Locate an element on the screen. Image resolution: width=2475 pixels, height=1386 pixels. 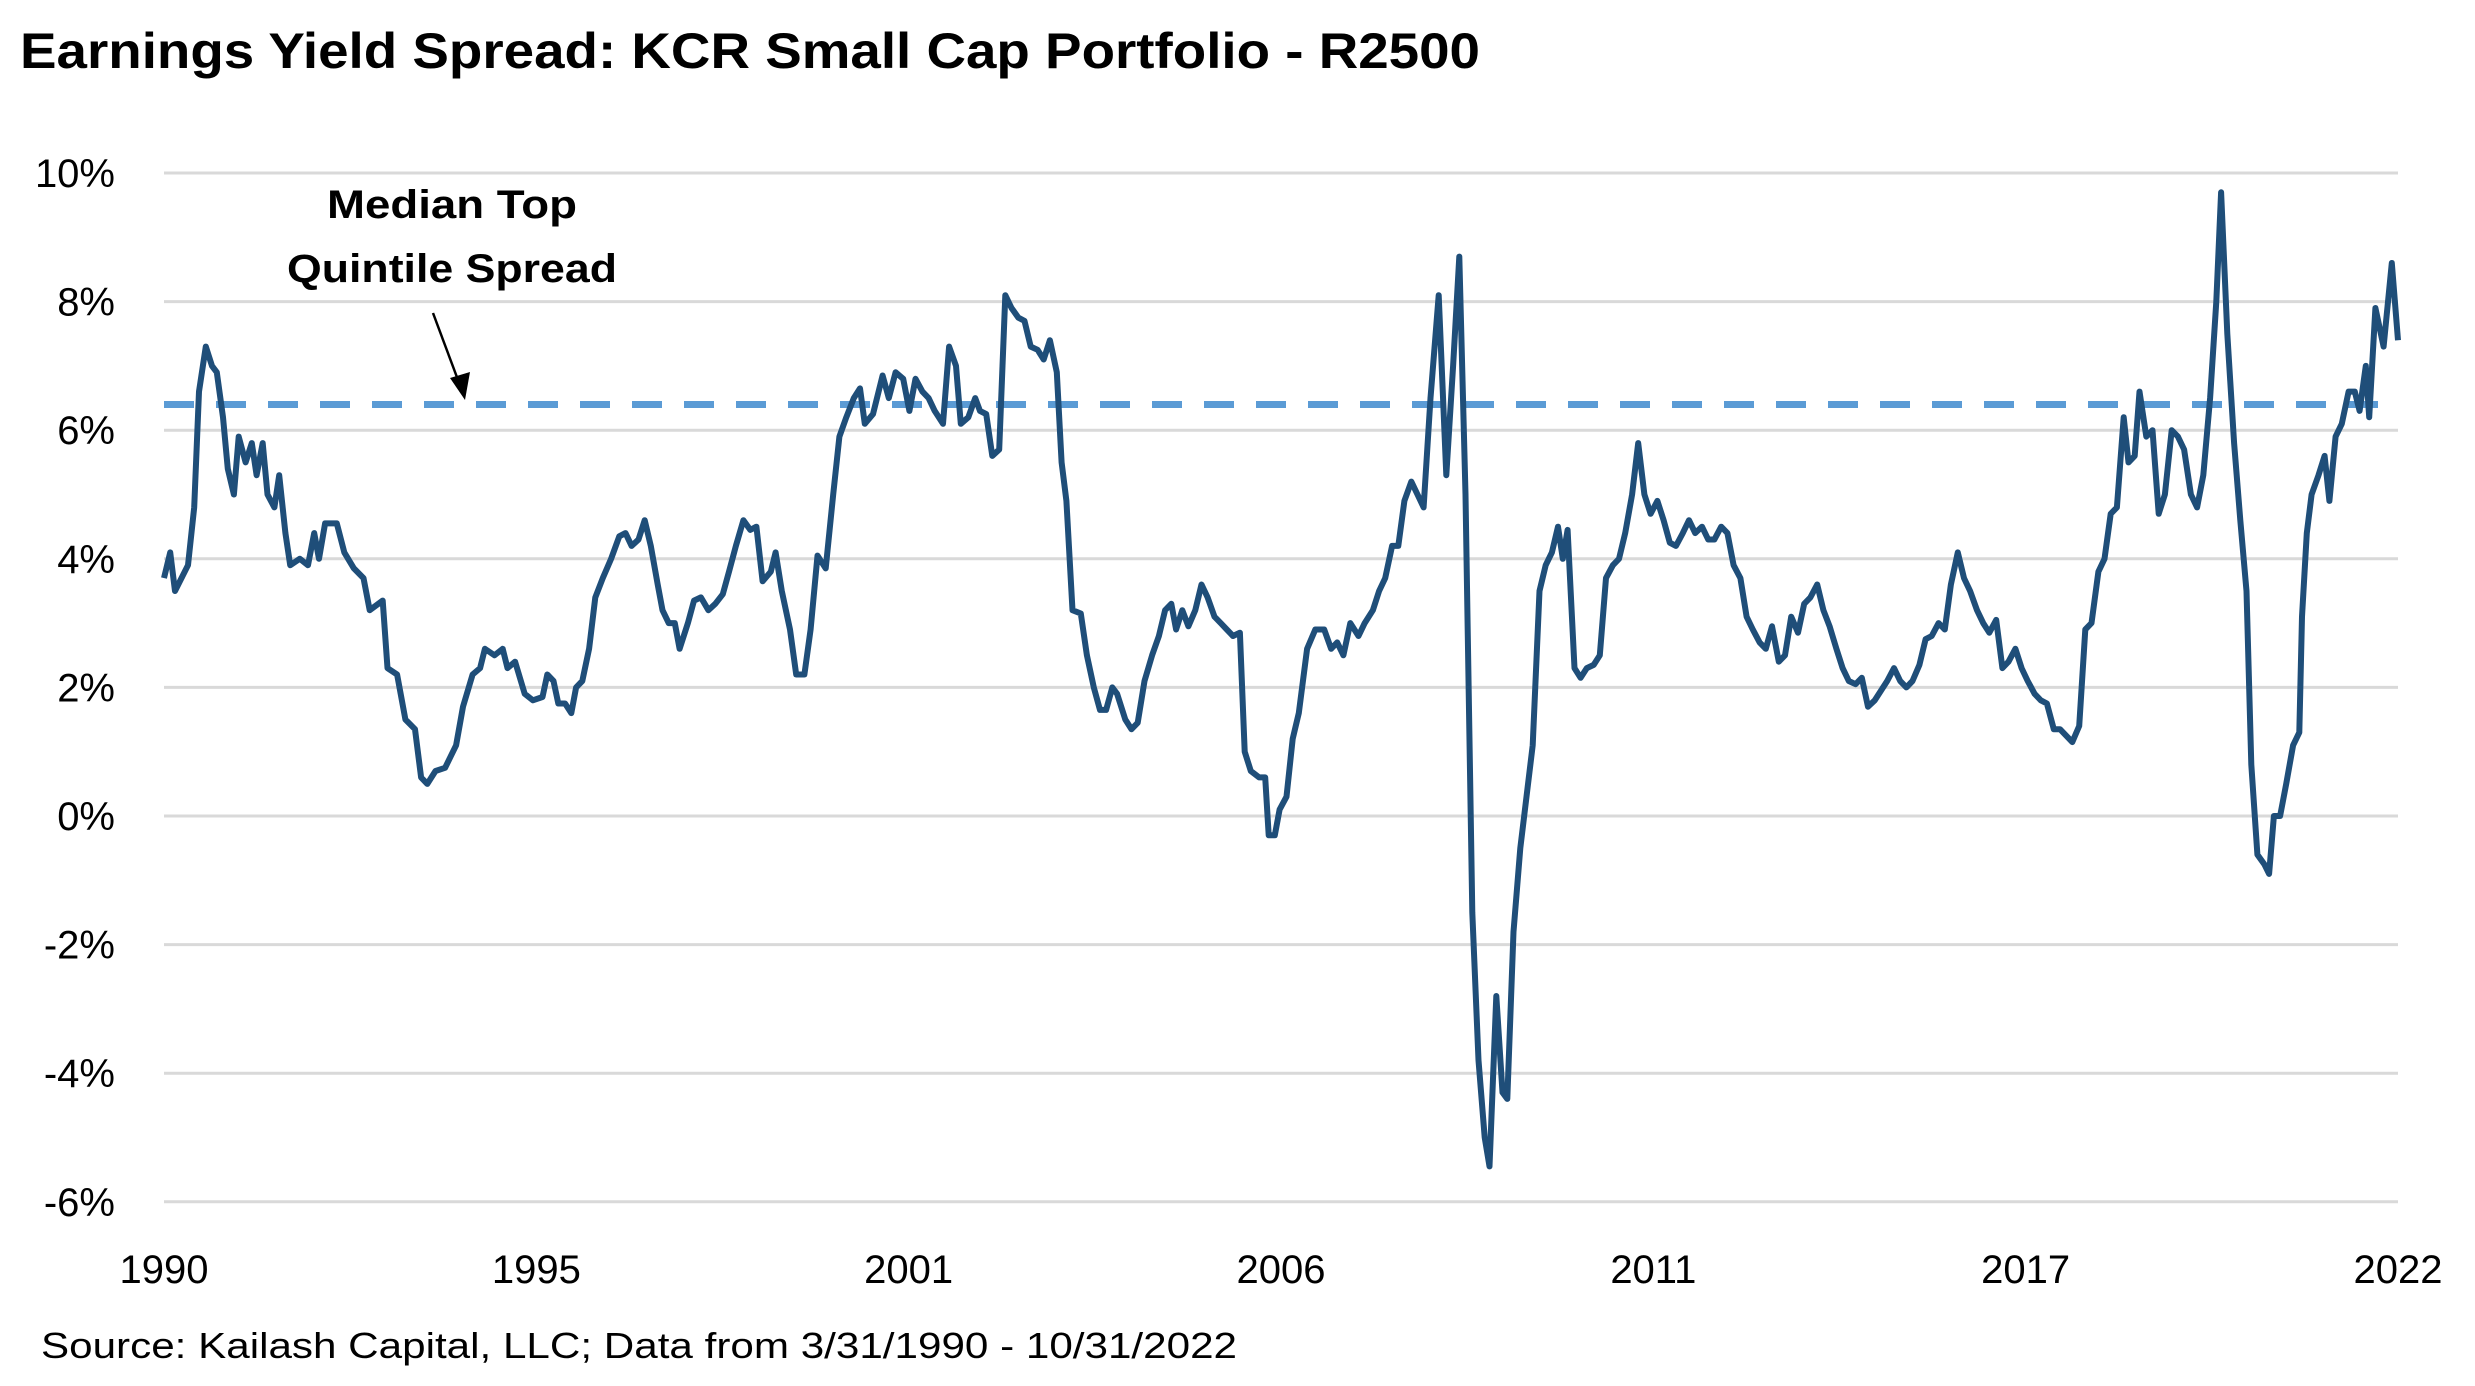
y-tick-label: 0% is located at coordinates (86, 817).